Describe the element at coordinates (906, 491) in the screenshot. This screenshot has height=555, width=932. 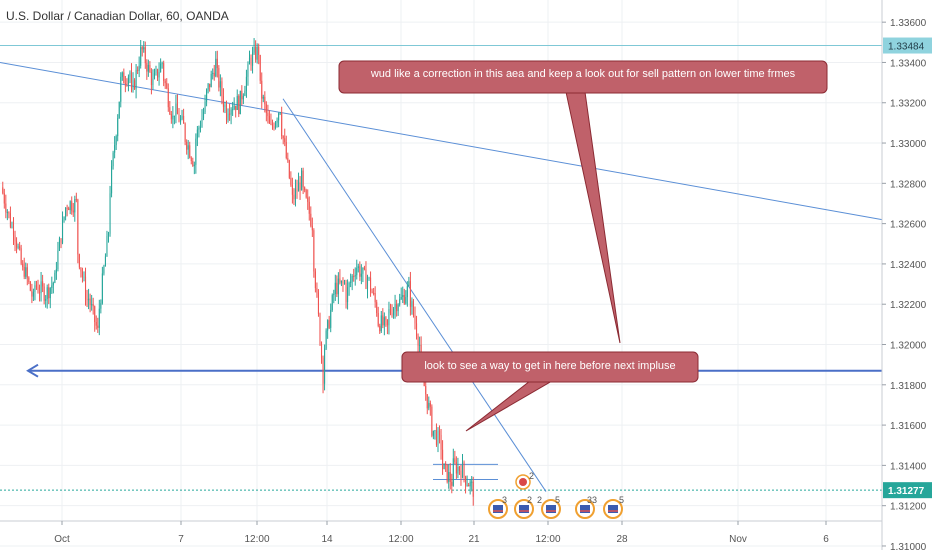
I see `current-price-label: 1.31277` at that location.